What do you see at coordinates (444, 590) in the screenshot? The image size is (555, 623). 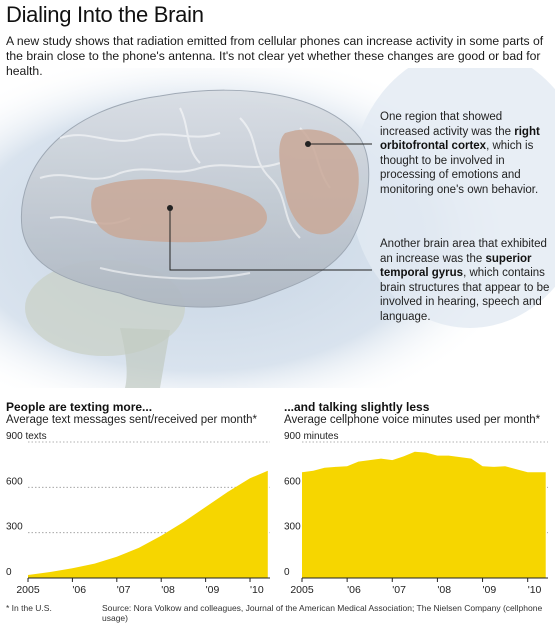 I see `talking-x-tick-label: '08` at bounding box center [444, 590].